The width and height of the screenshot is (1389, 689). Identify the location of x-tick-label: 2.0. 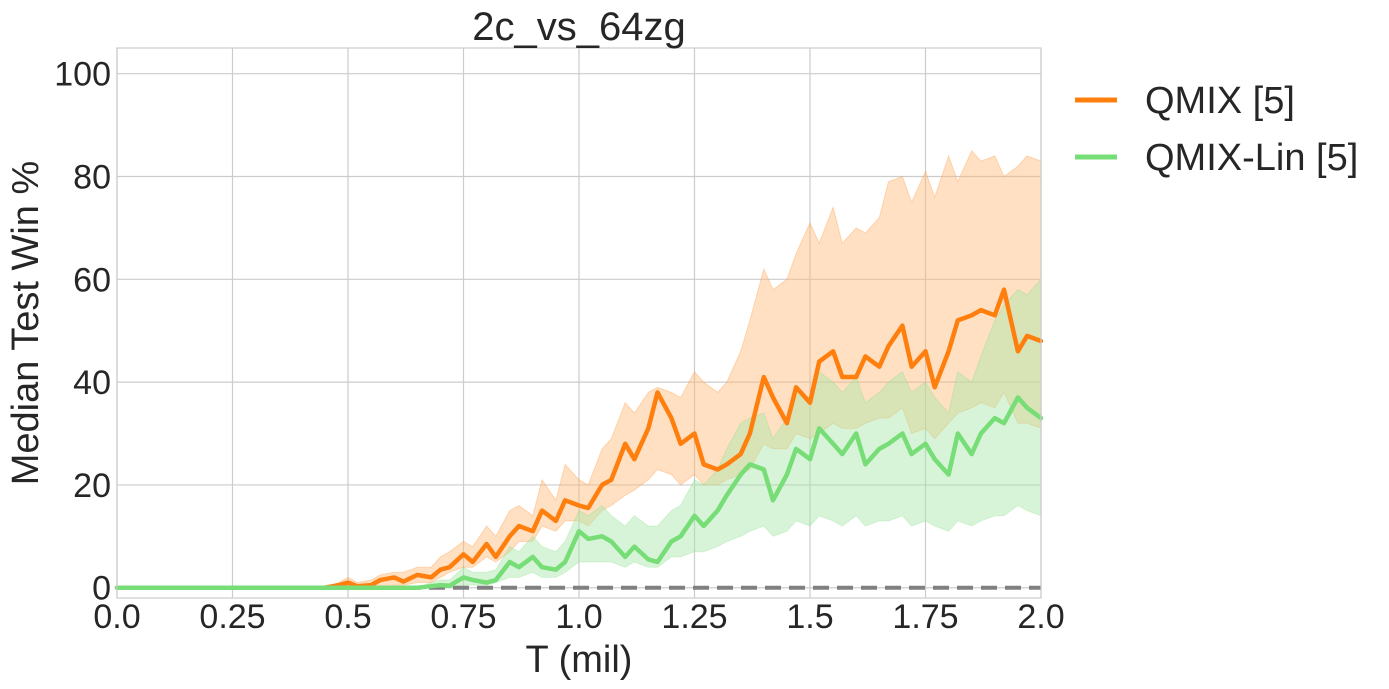
(1040, 617).